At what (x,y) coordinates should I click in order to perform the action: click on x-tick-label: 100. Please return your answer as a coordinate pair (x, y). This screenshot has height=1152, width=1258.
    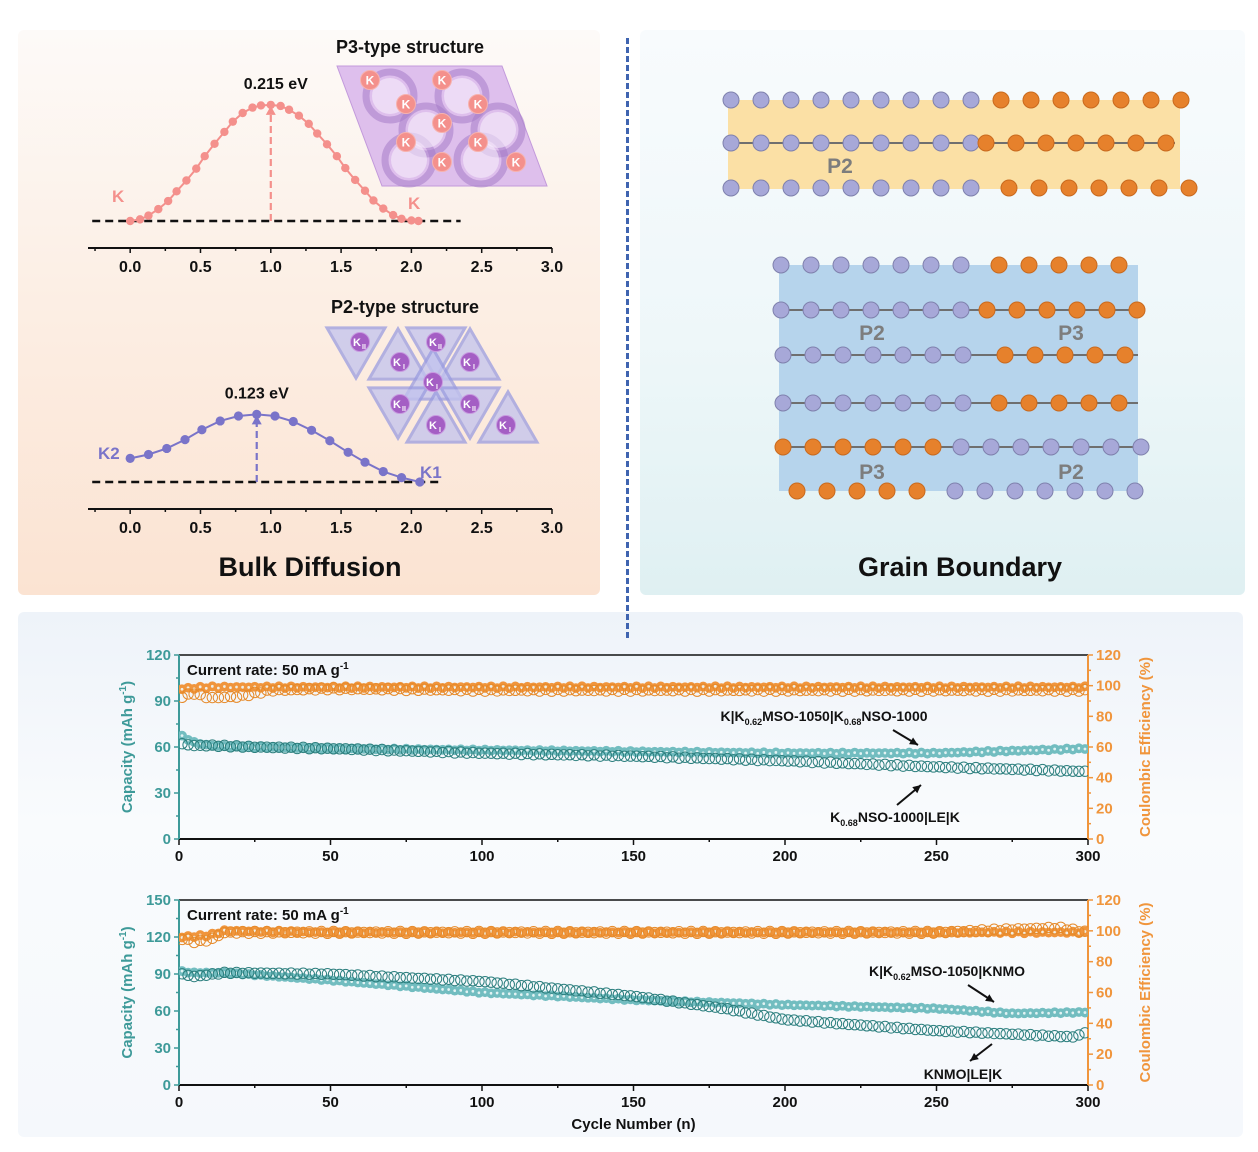
    Looking at the image, I should click on (481, 1102).